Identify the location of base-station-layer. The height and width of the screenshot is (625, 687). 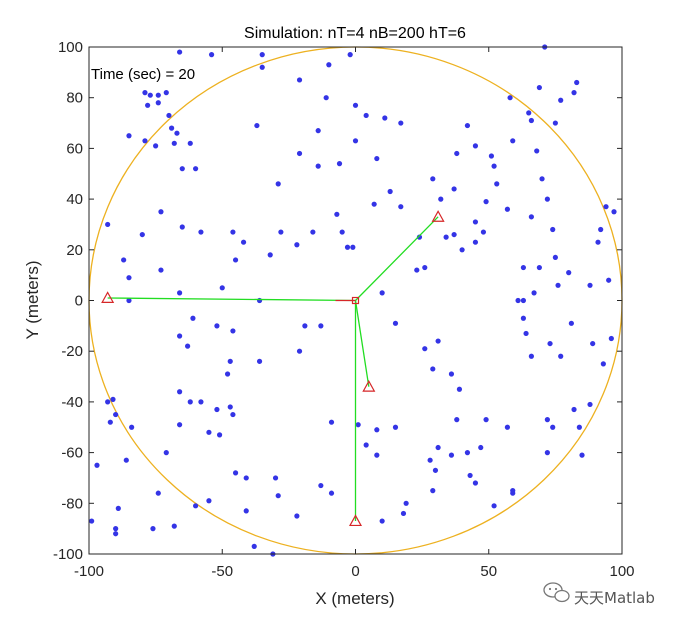
(347, 300).